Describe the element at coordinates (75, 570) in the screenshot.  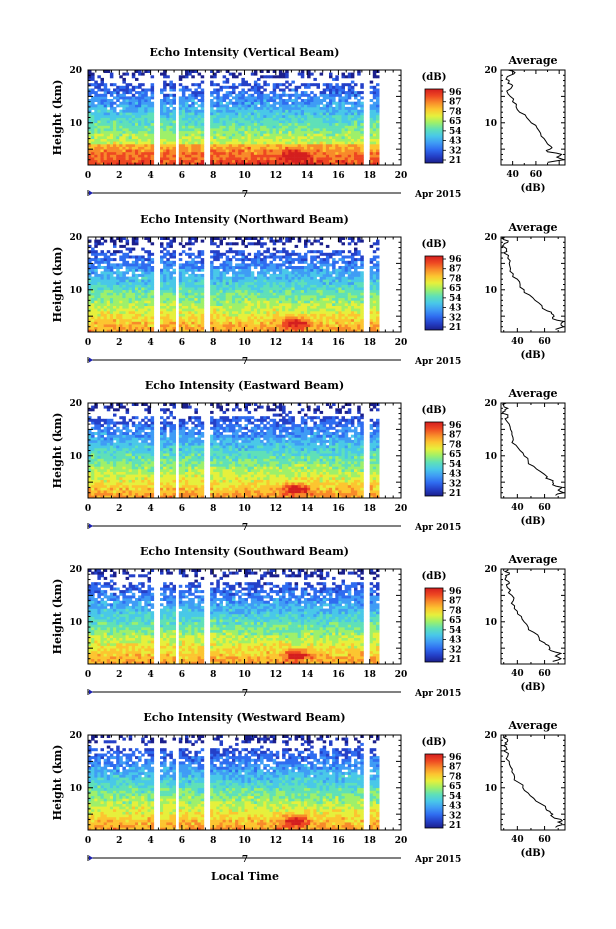
I see `y-tick-label: 20` at that location.